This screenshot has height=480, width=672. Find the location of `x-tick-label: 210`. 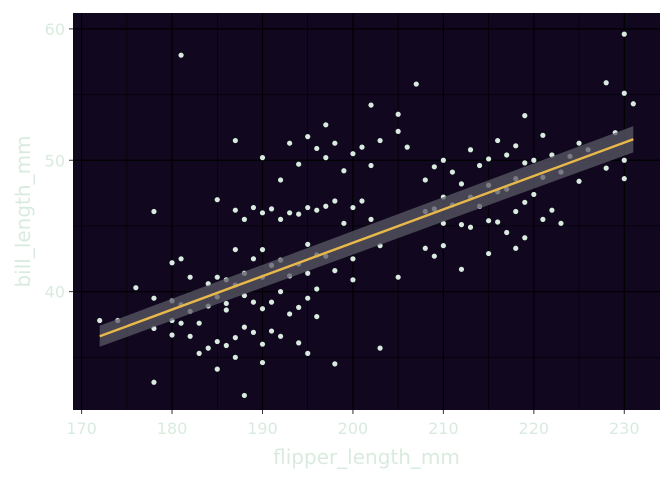

x-tick-label: 210 is located at coordinates (443, 428).